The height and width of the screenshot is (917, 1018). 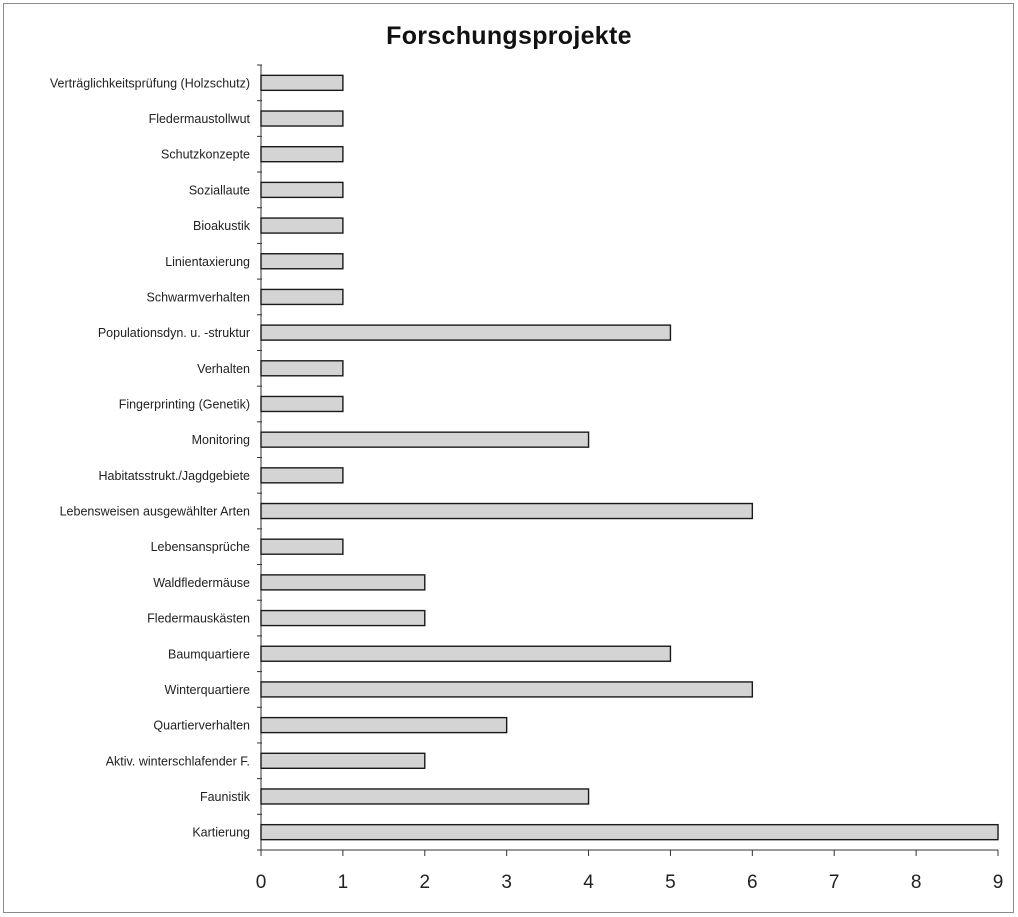 What do you see at coordinates (175, 476) in the screenshot?
I see `category-label: Habitatsstrukt./Jagdgebiete` at bounding box center [175, 476].